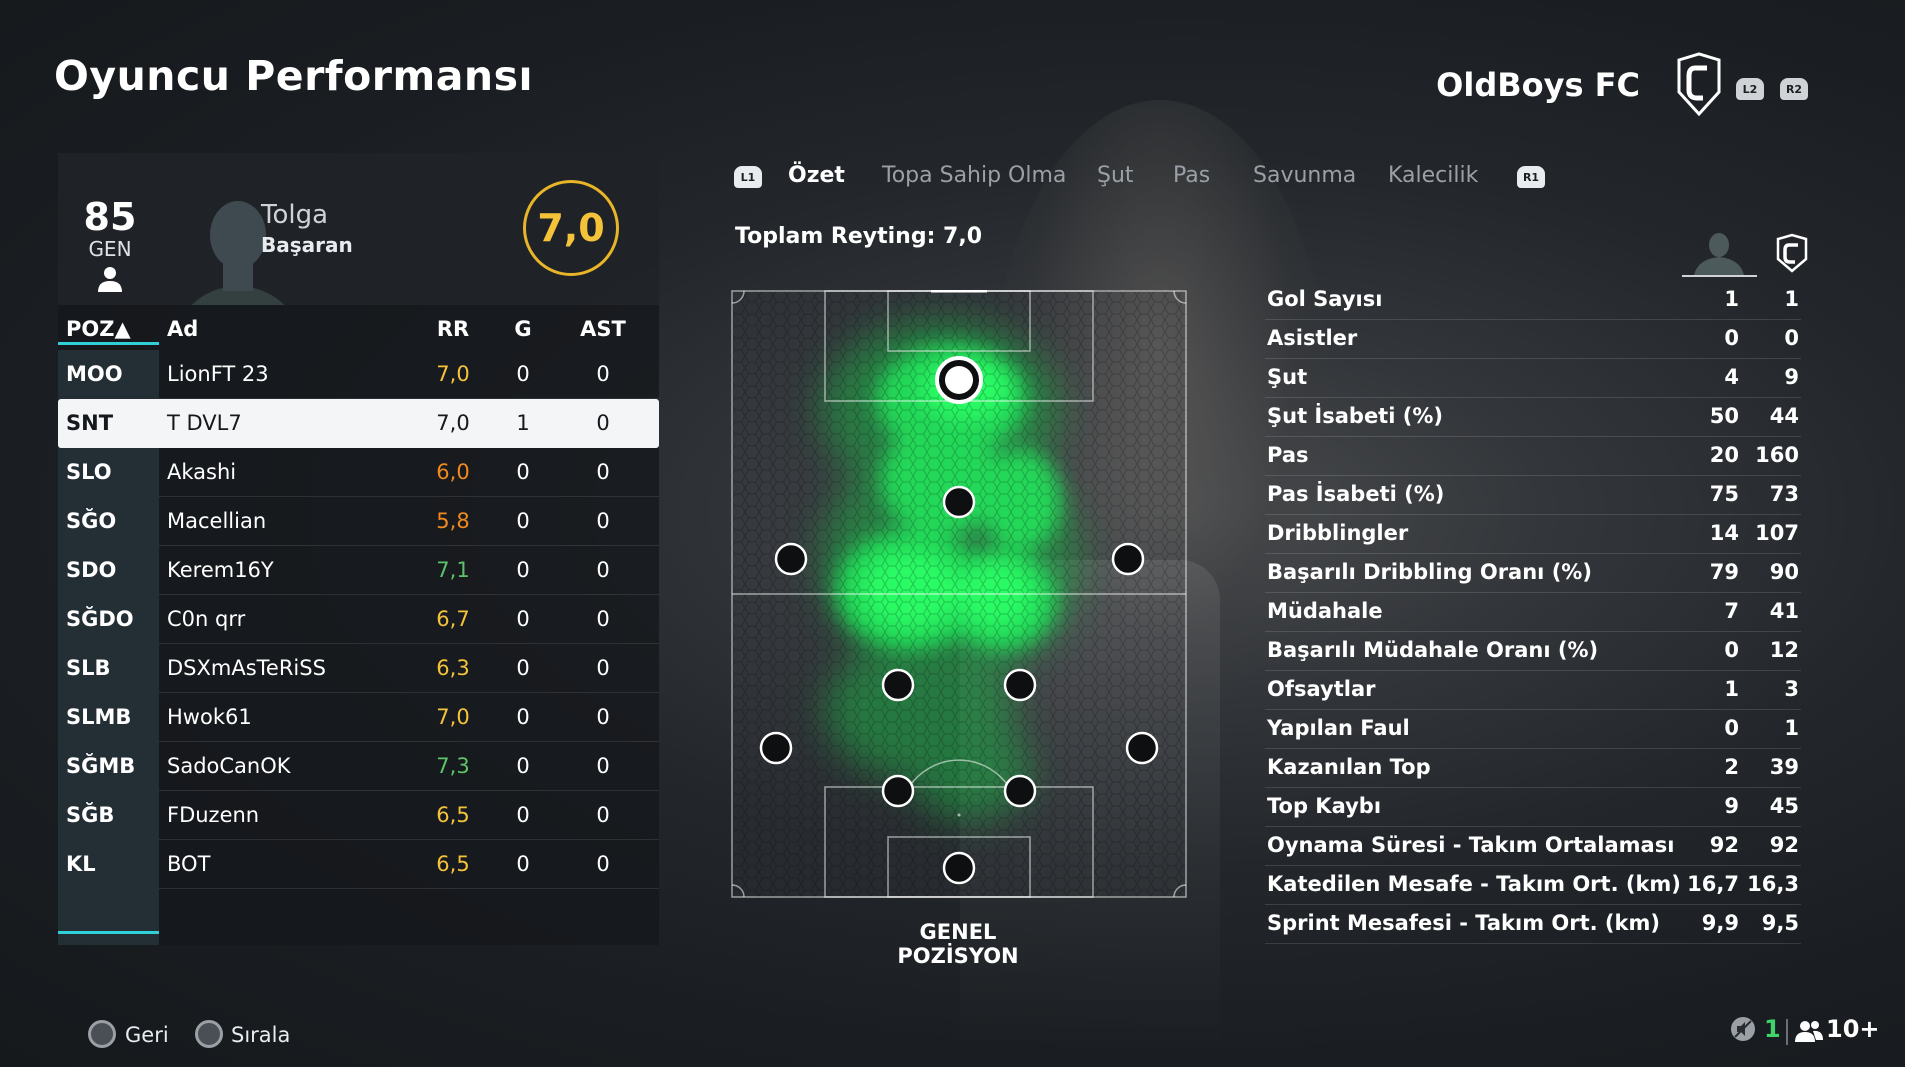 The height and width of the screenshot is (1067, 1905). Describe the element at coordinates (523, 329) in the screenshot. I see `column-header-goals: G` at that location.